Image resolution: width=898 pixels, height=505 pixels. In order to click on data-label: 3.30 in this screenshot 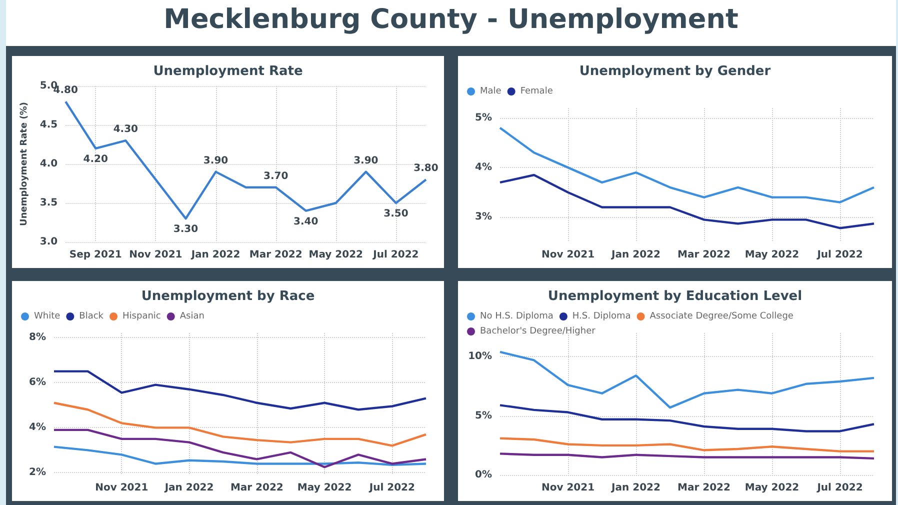, I will do `click(185, 230)`.